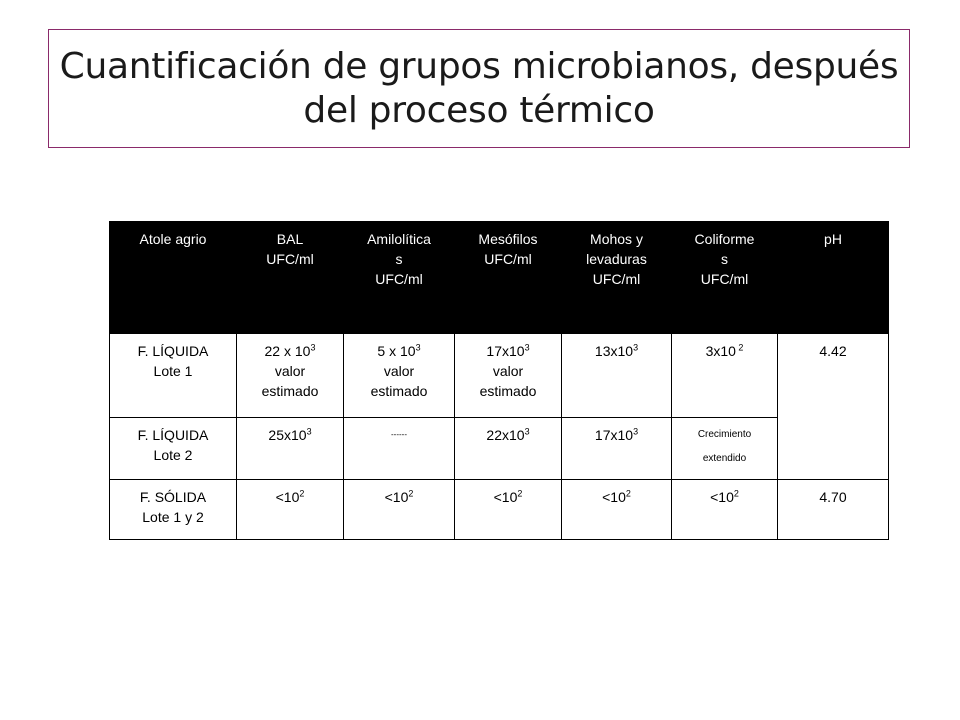 Image resolution: width=960 pixels, height=720 pixels. Describe the element at coordinates (508, 239) in the screenshot. I see `header-text: Mesófilos` at that location.